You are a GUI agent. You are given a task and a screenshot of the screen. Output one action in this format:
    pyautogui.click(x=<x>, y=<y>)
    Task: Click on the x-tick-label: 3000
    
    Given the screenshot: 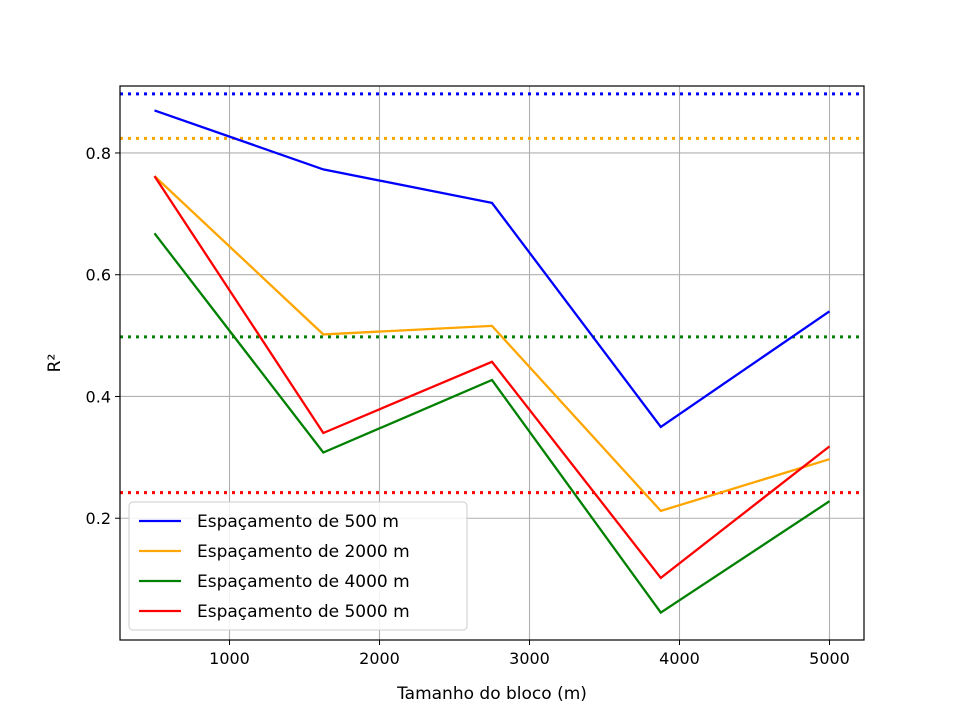 What is the action you would take?
    pyautogui.click(x=529, y=658)
    